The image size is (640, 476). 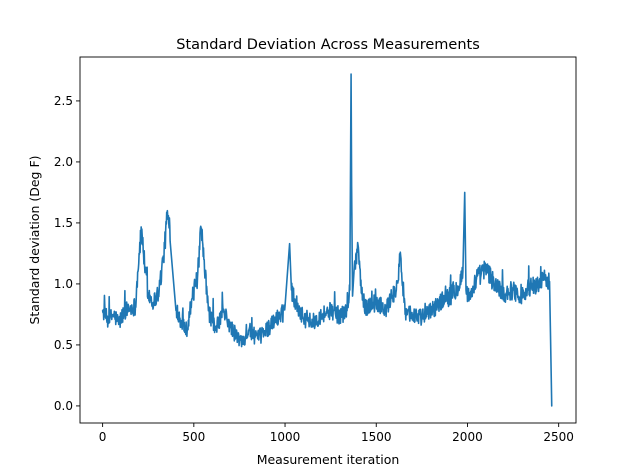 What do you see at coordinates (34, 239) in the screenshot?
I see `y-axis-label: Standard deviation (Deg F)` at bounding box center [34, 239].